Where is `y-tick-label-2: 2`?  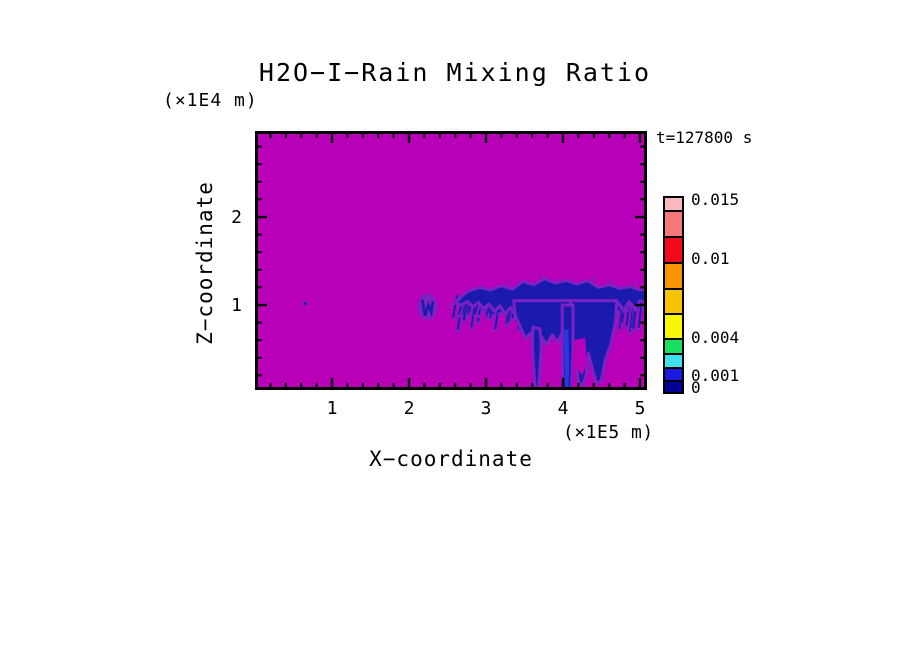 y-tick-label-2: 2 is located at coordinates (236, 217).